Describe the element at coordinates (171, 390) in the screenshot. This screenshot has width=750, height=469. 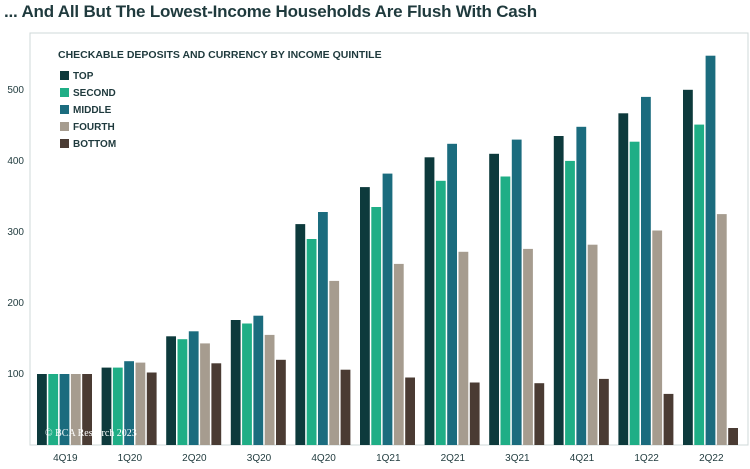
I see `bar-top-2q20` at that location.